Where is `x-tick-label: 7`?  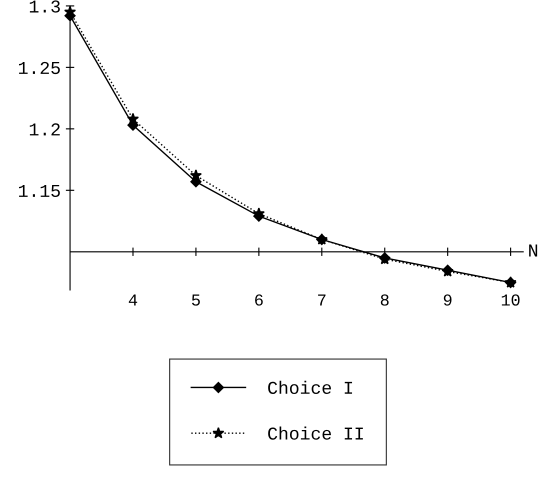 x-tick-label: 7 is located at coordinates (322, 300).